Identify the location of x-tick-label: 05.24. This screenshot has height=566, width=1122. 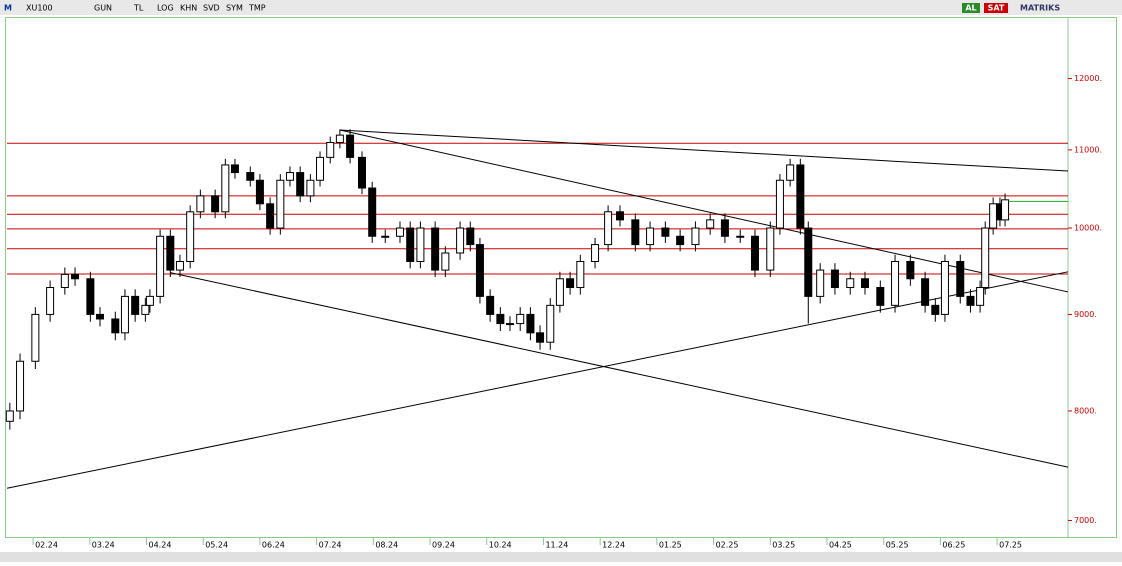
(216, 545).